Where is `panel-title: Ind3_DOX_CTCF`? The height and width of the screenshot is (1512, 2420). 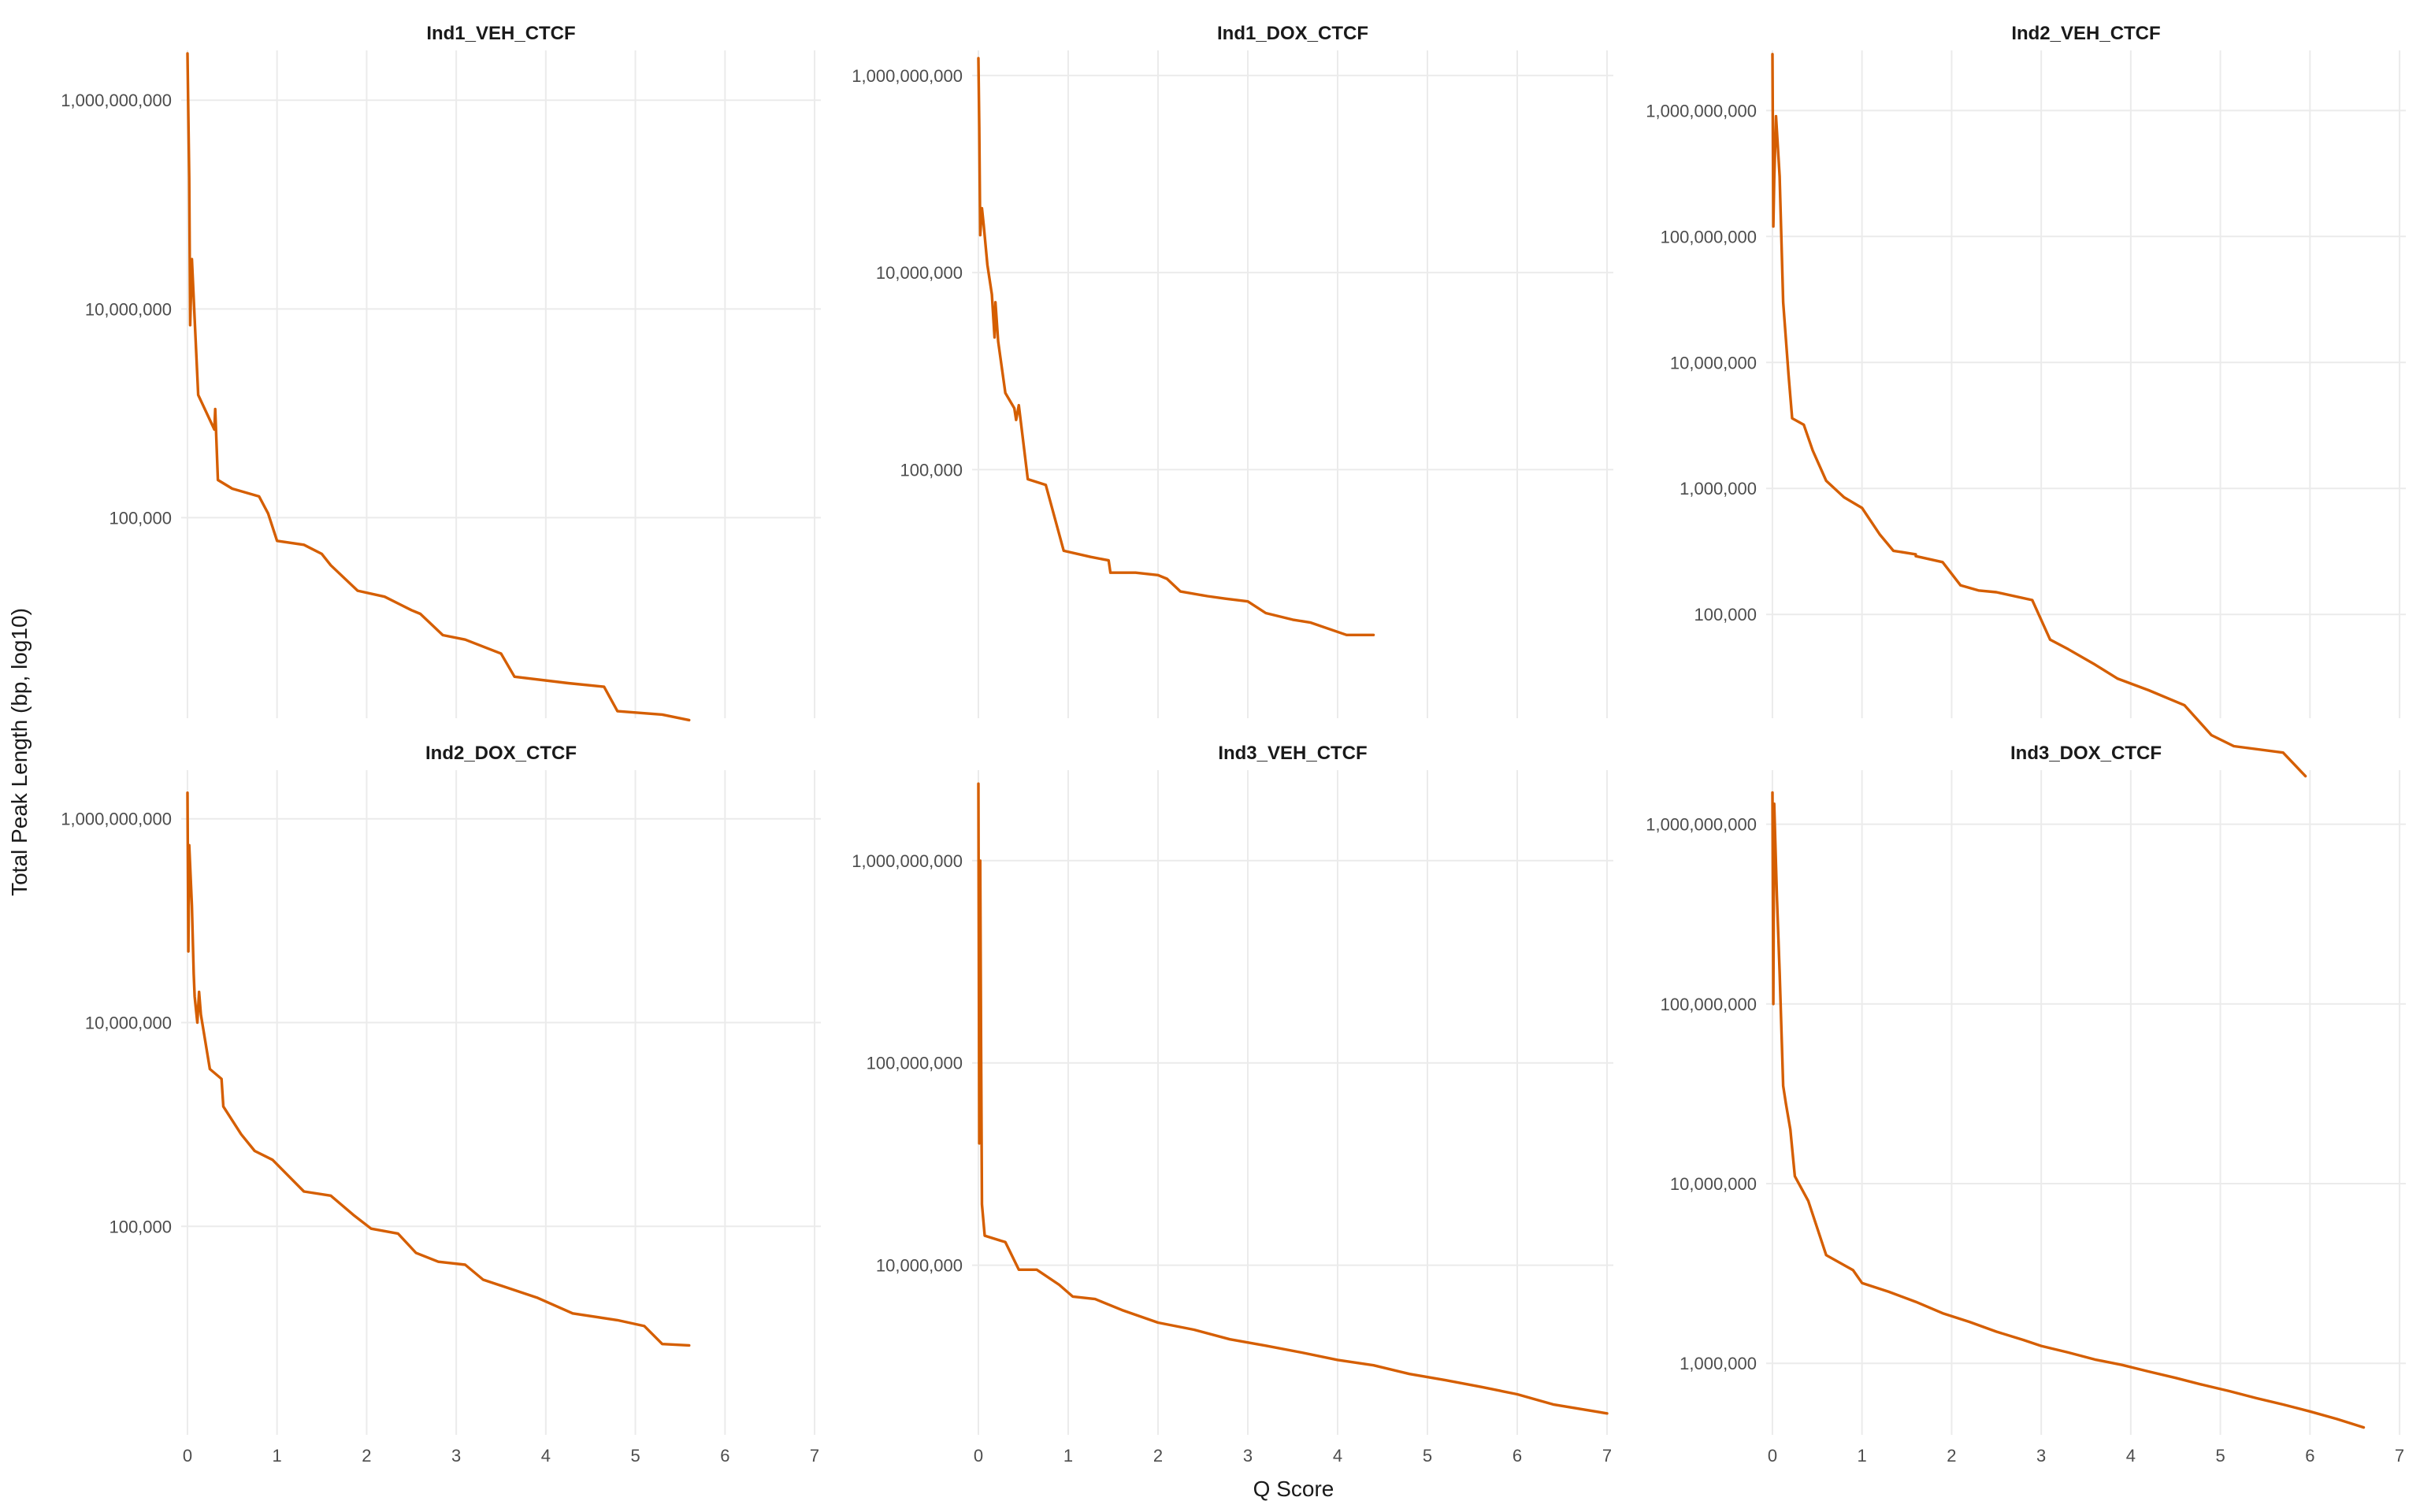
panel-title: Ind3_DOX_CTCF is located at coordinates (2086, 753).